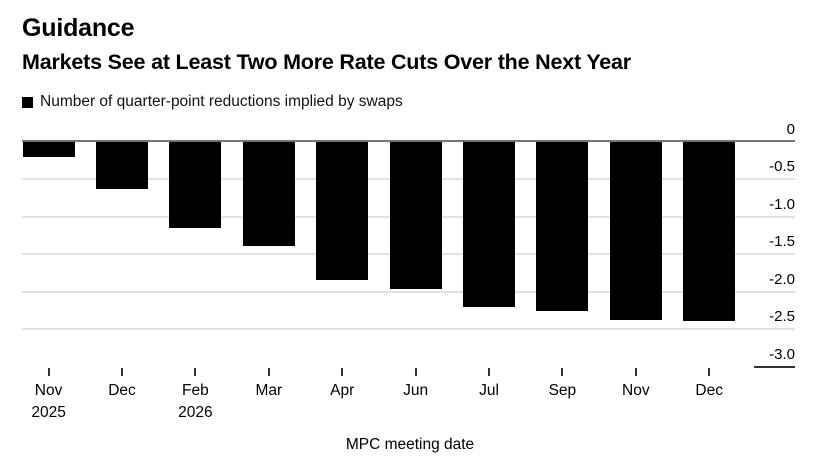 Image resolution: width=825 pixels, height=460 pixels. I want to click on x-tick-label: Jun, so click(416, 390).